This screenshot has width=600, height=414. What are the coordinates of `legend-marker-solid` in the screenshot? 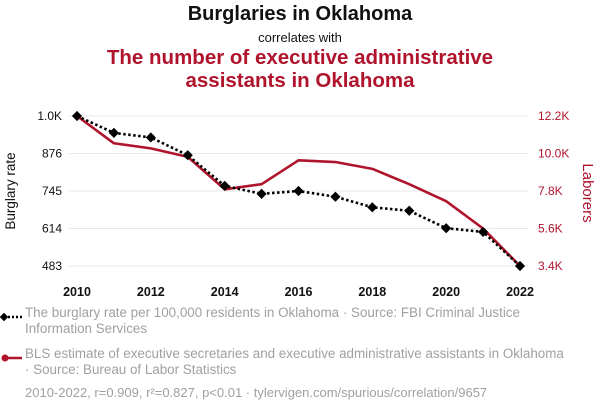 It's located at (11, 358).